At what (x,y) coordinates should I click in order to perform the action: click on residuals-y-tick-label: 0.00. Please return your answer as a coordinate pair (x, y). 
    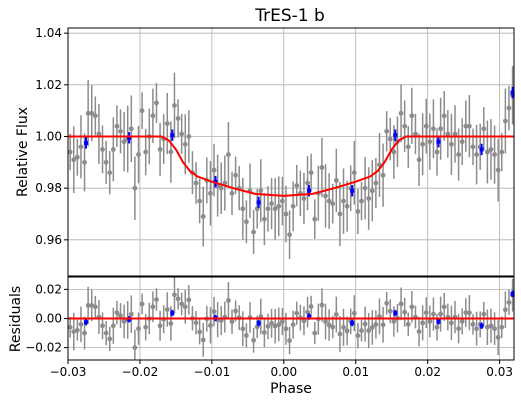
    Looking at the image, I should click on (48, 319).